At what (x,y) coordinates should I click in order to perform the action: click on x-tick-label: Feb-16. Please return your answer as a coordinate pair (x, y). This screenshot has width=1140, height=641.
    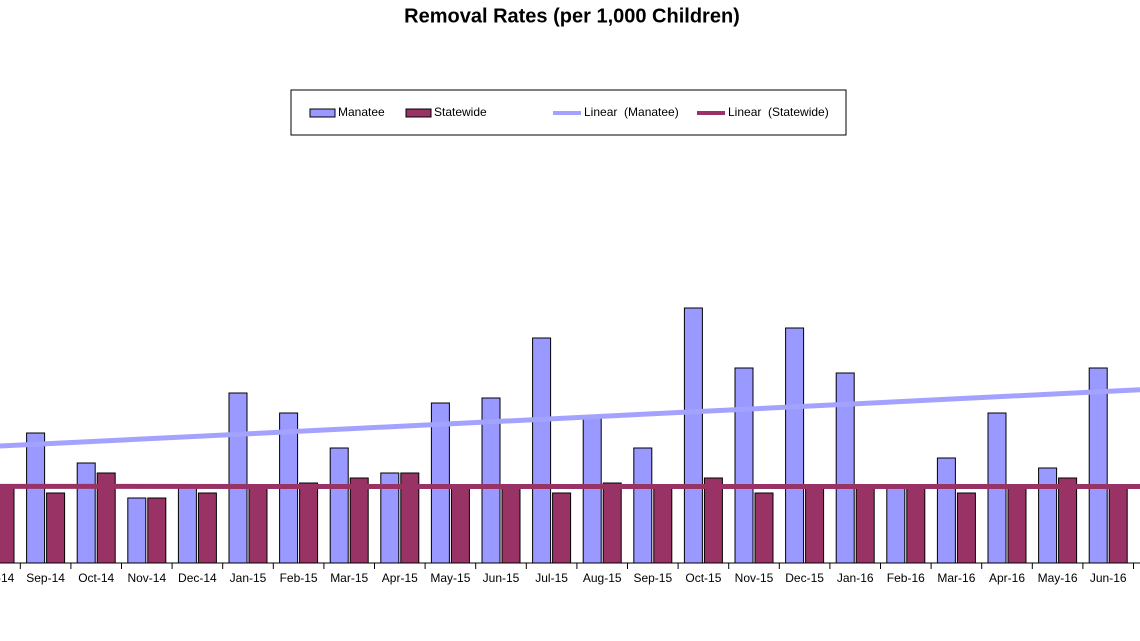
    Looking at the image, I should click on (906, 578).